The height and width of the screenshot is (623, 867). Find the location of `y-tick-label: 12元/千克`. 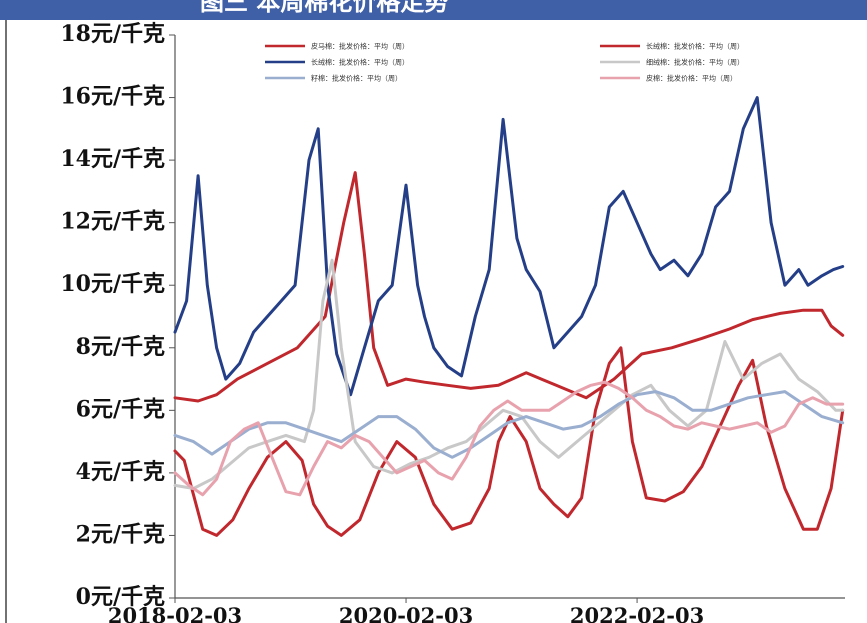

y-tick-label: 12元/千克 is located at coordinates (112, 222).